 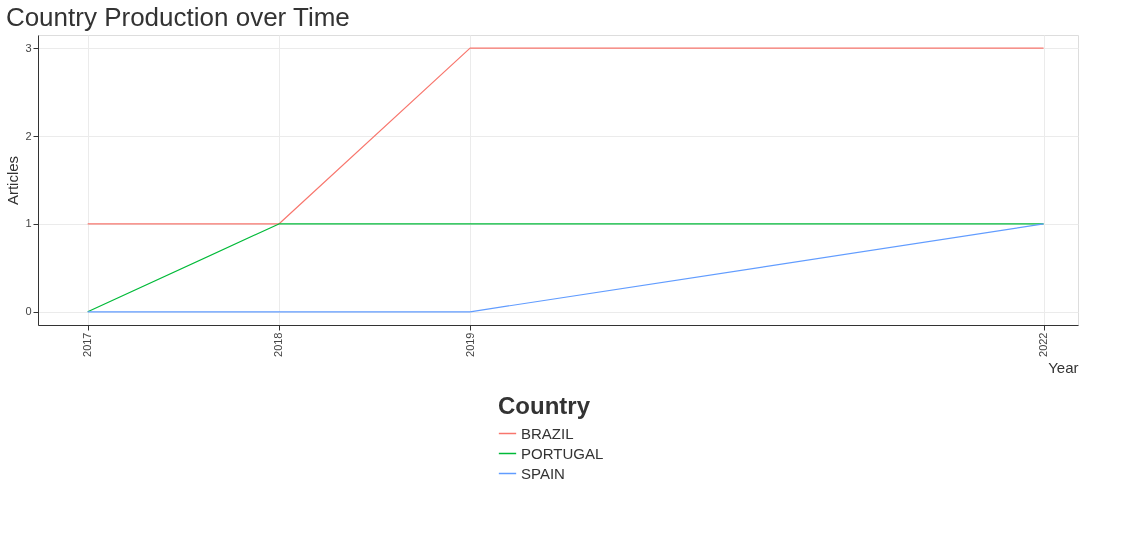 I want to click on x-tick-label: 2017, so click(x=87, y=344).